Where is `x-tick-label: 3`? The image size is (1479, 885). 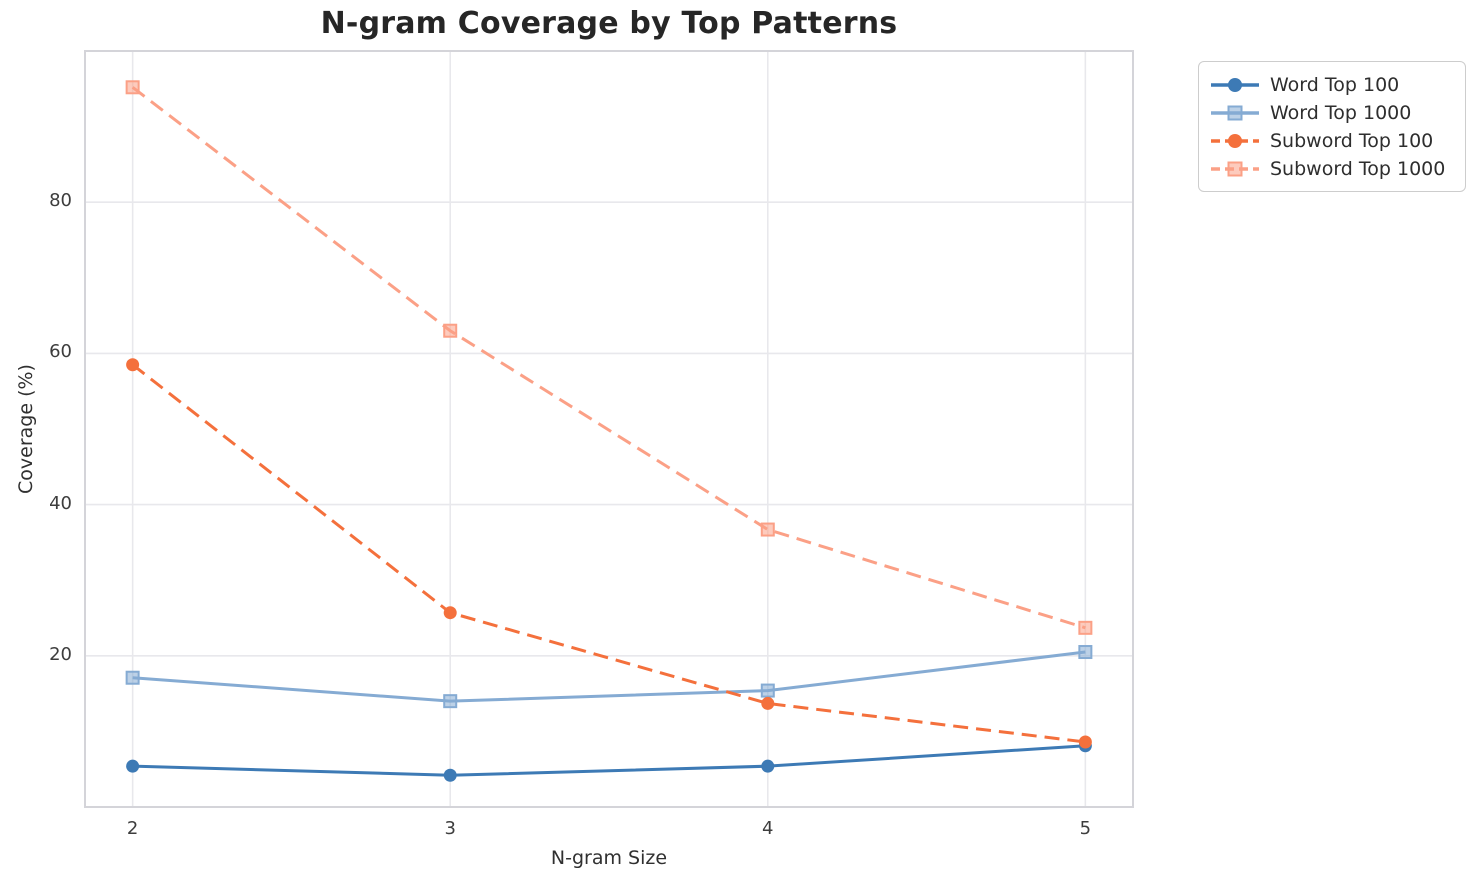 x-tick-label: 3 is located at coordinates (450, 828).